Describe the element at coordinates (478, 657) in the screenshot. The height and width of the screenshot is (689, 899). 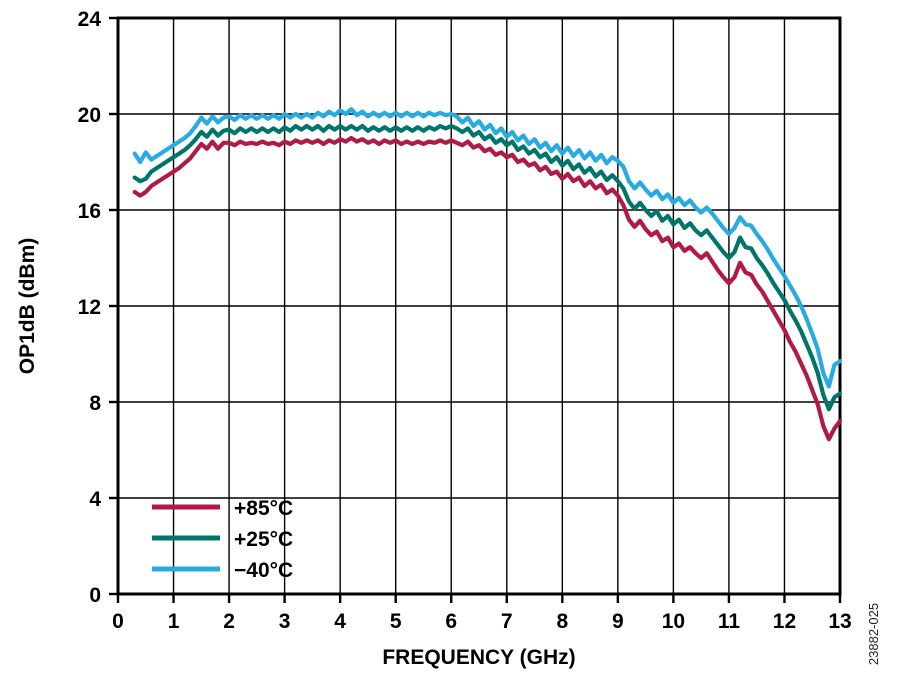
I see `x-axis-title: FREQUENCY (GHz)` at that location.